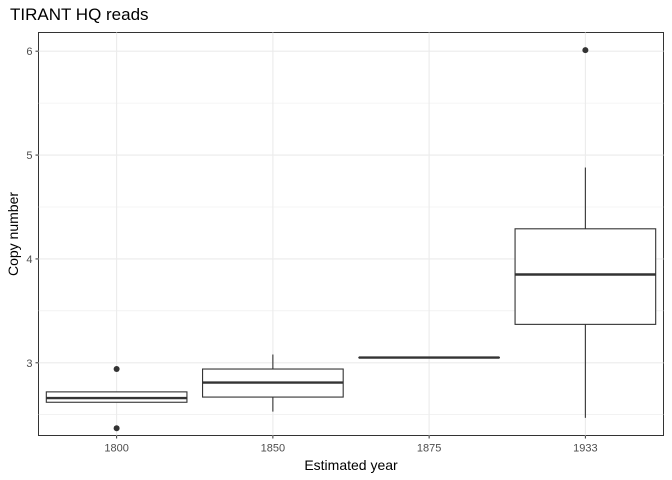 This screenshot has width=672, height=480. Describe the element at coordinates (351, 465) in the screenshot. I see `x-axis-title: Estimated year` at that location.